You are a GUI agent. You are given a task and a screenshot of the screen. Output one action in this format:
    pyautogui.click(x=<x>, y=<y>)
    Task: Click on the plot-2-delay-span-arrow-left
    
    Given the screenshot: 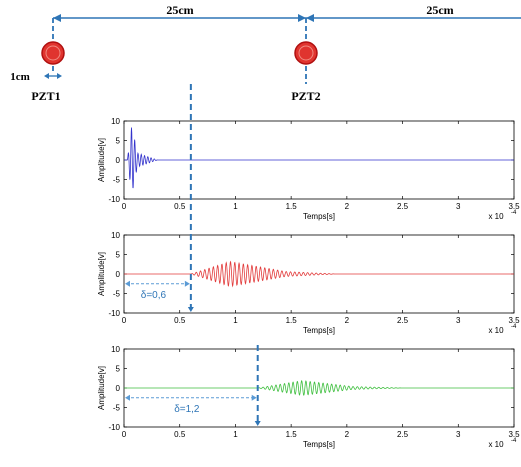 What is the action you would take?
    pyautogui.click(x=127, y=283)
    